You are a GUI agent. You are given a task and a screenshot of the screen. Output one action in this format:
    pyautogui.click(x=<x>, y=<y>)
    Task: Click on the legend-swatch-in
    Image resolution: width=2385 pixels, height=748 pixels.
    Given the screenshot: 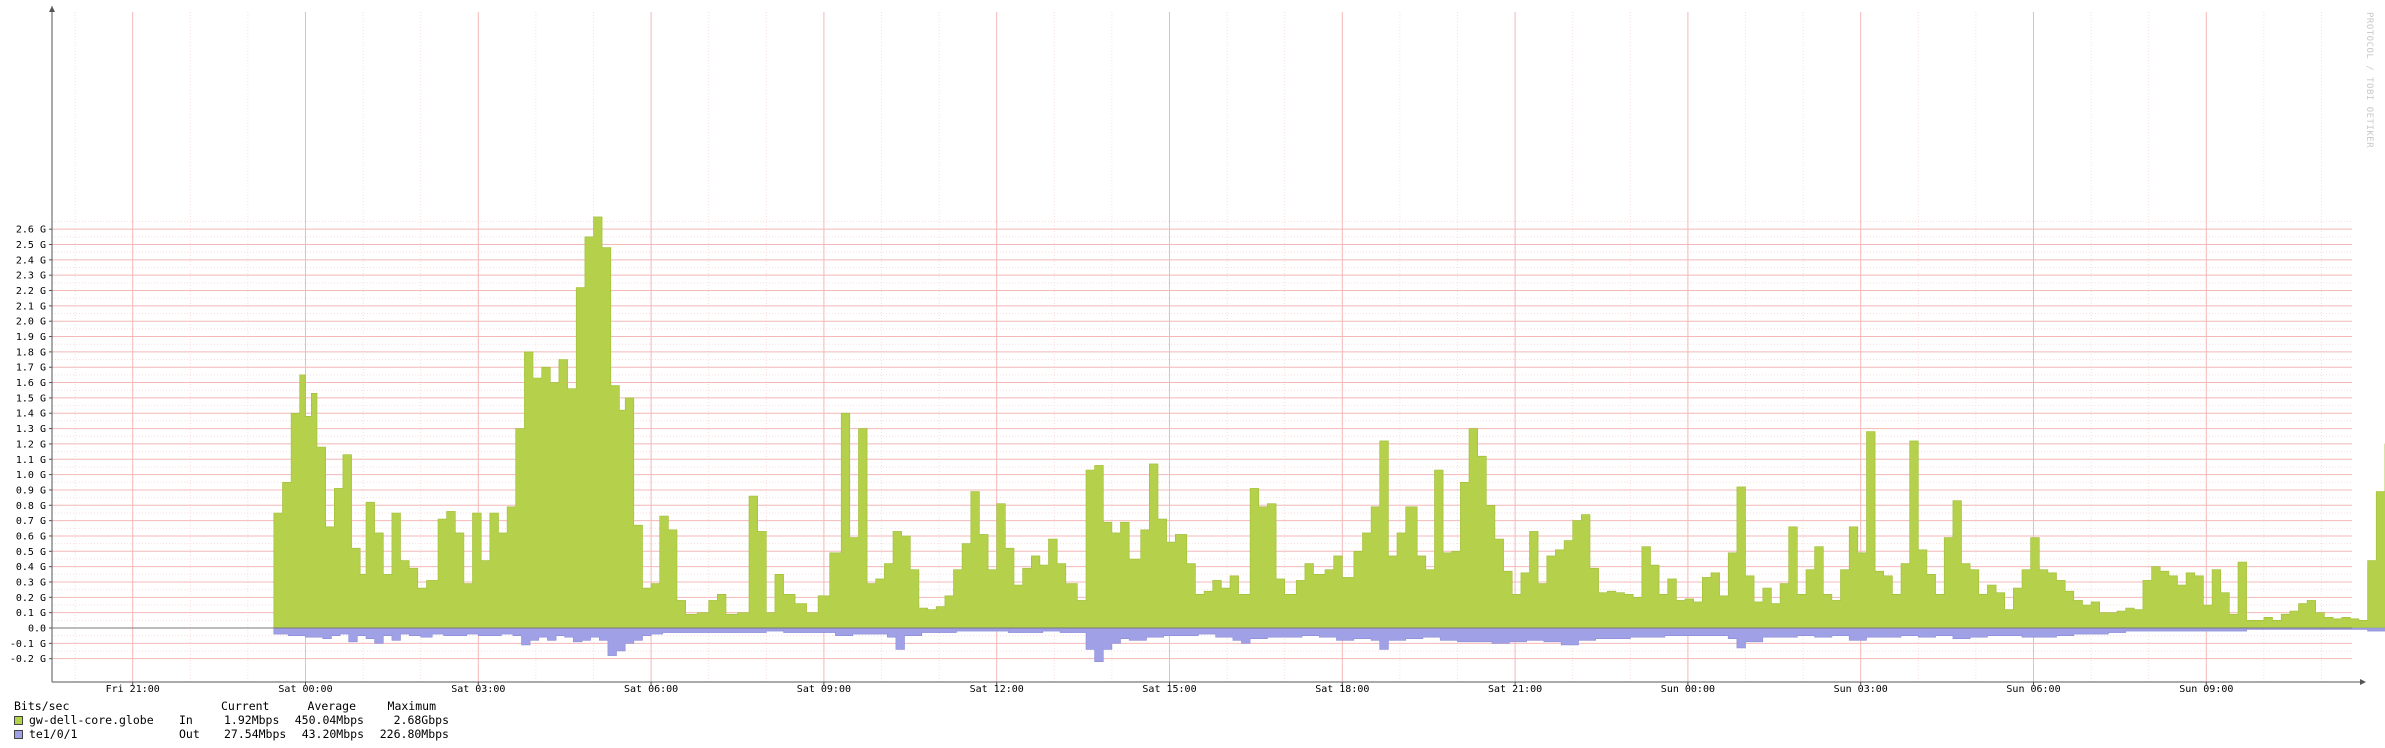 What is the action you would take?
    pyautogui.click(x=18, y=720)
    